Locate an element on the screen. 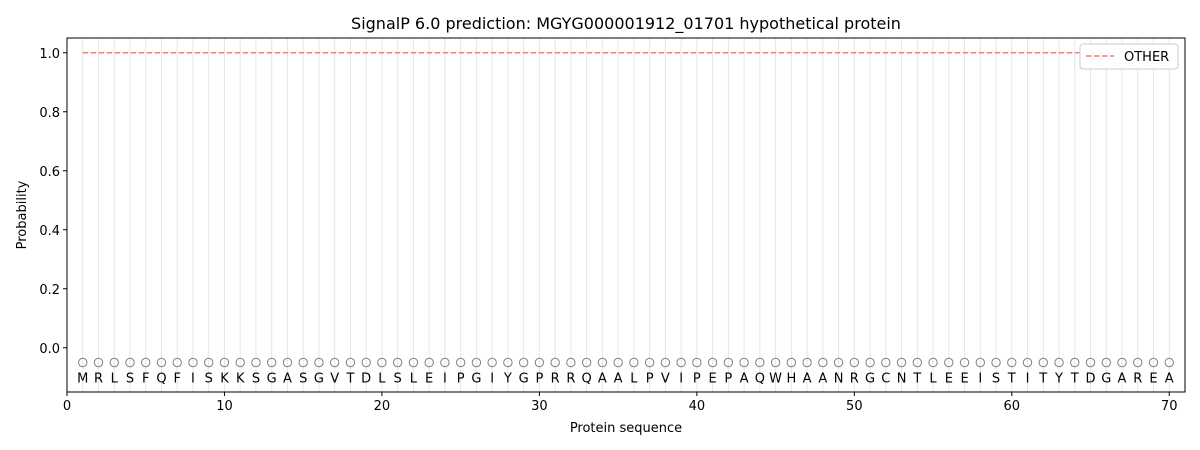 The width and height of the screenshot is (1200, 450). y-tick-label: 0.8 is located at coordinates (49, 113).